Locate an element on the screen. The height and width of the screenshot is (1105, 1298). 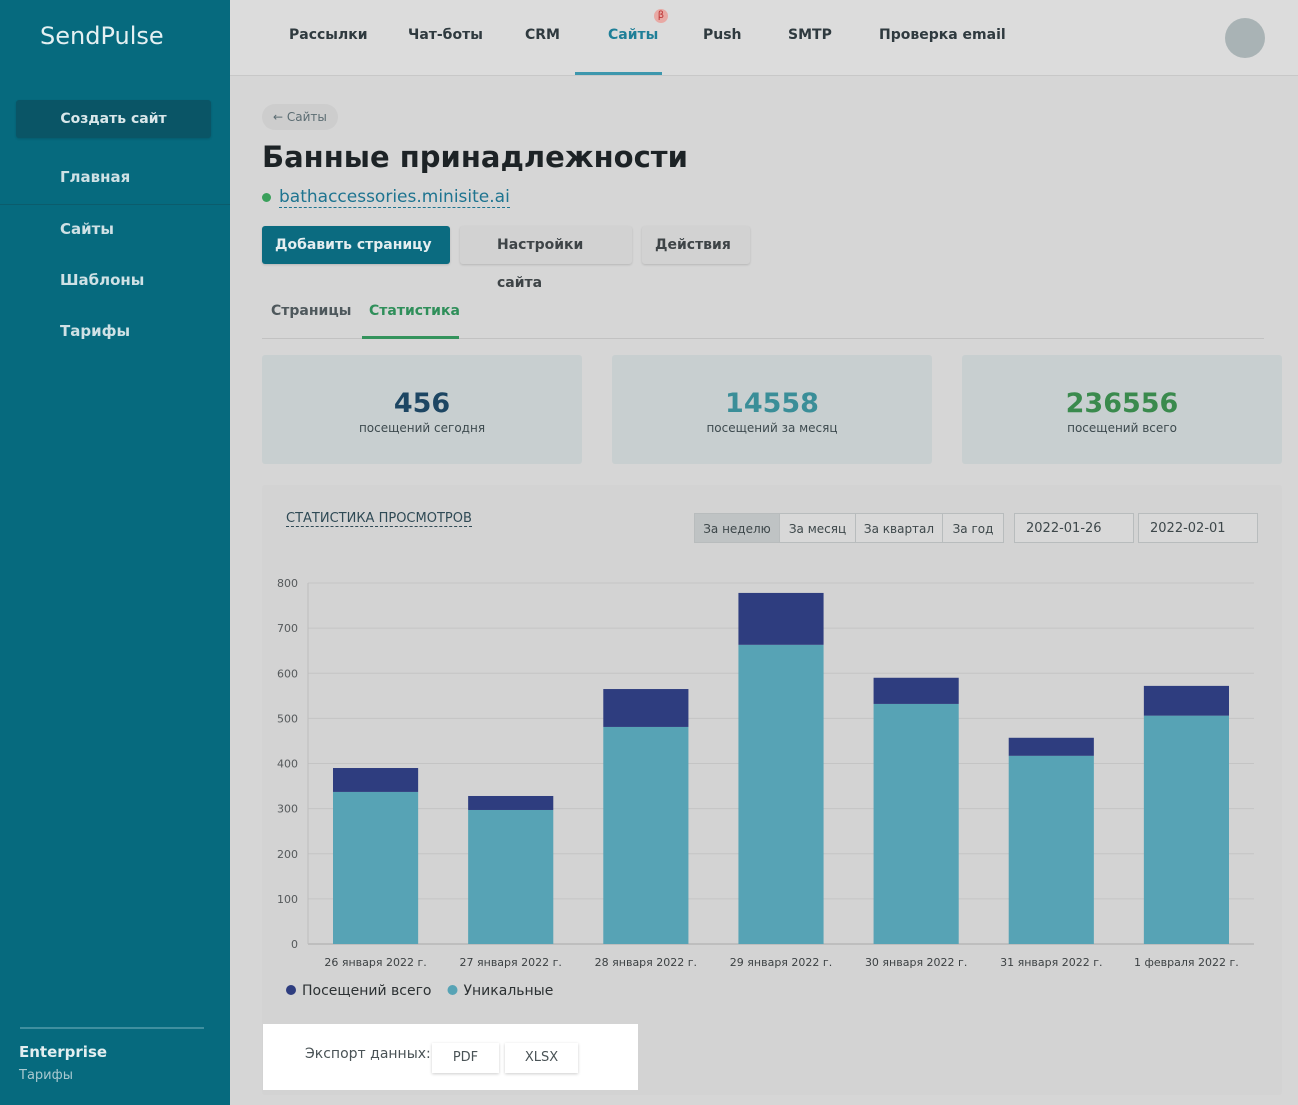
stat-card: 14558 посещений за месяц is located at coordinates (772, 409).